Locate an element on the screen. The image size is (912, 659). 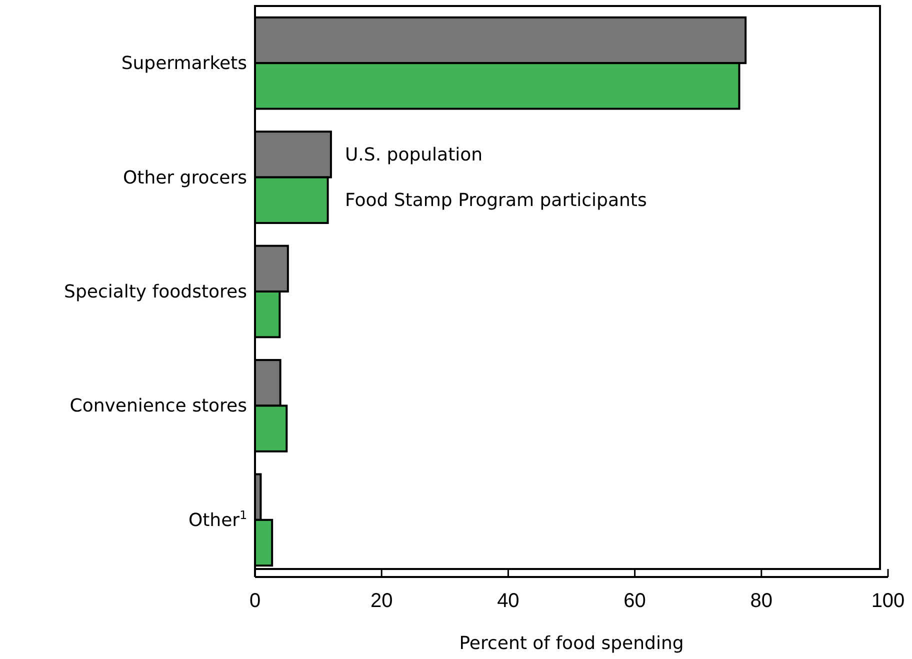
y-tick-label: Convenience stores is located at coordinates (158, 406).